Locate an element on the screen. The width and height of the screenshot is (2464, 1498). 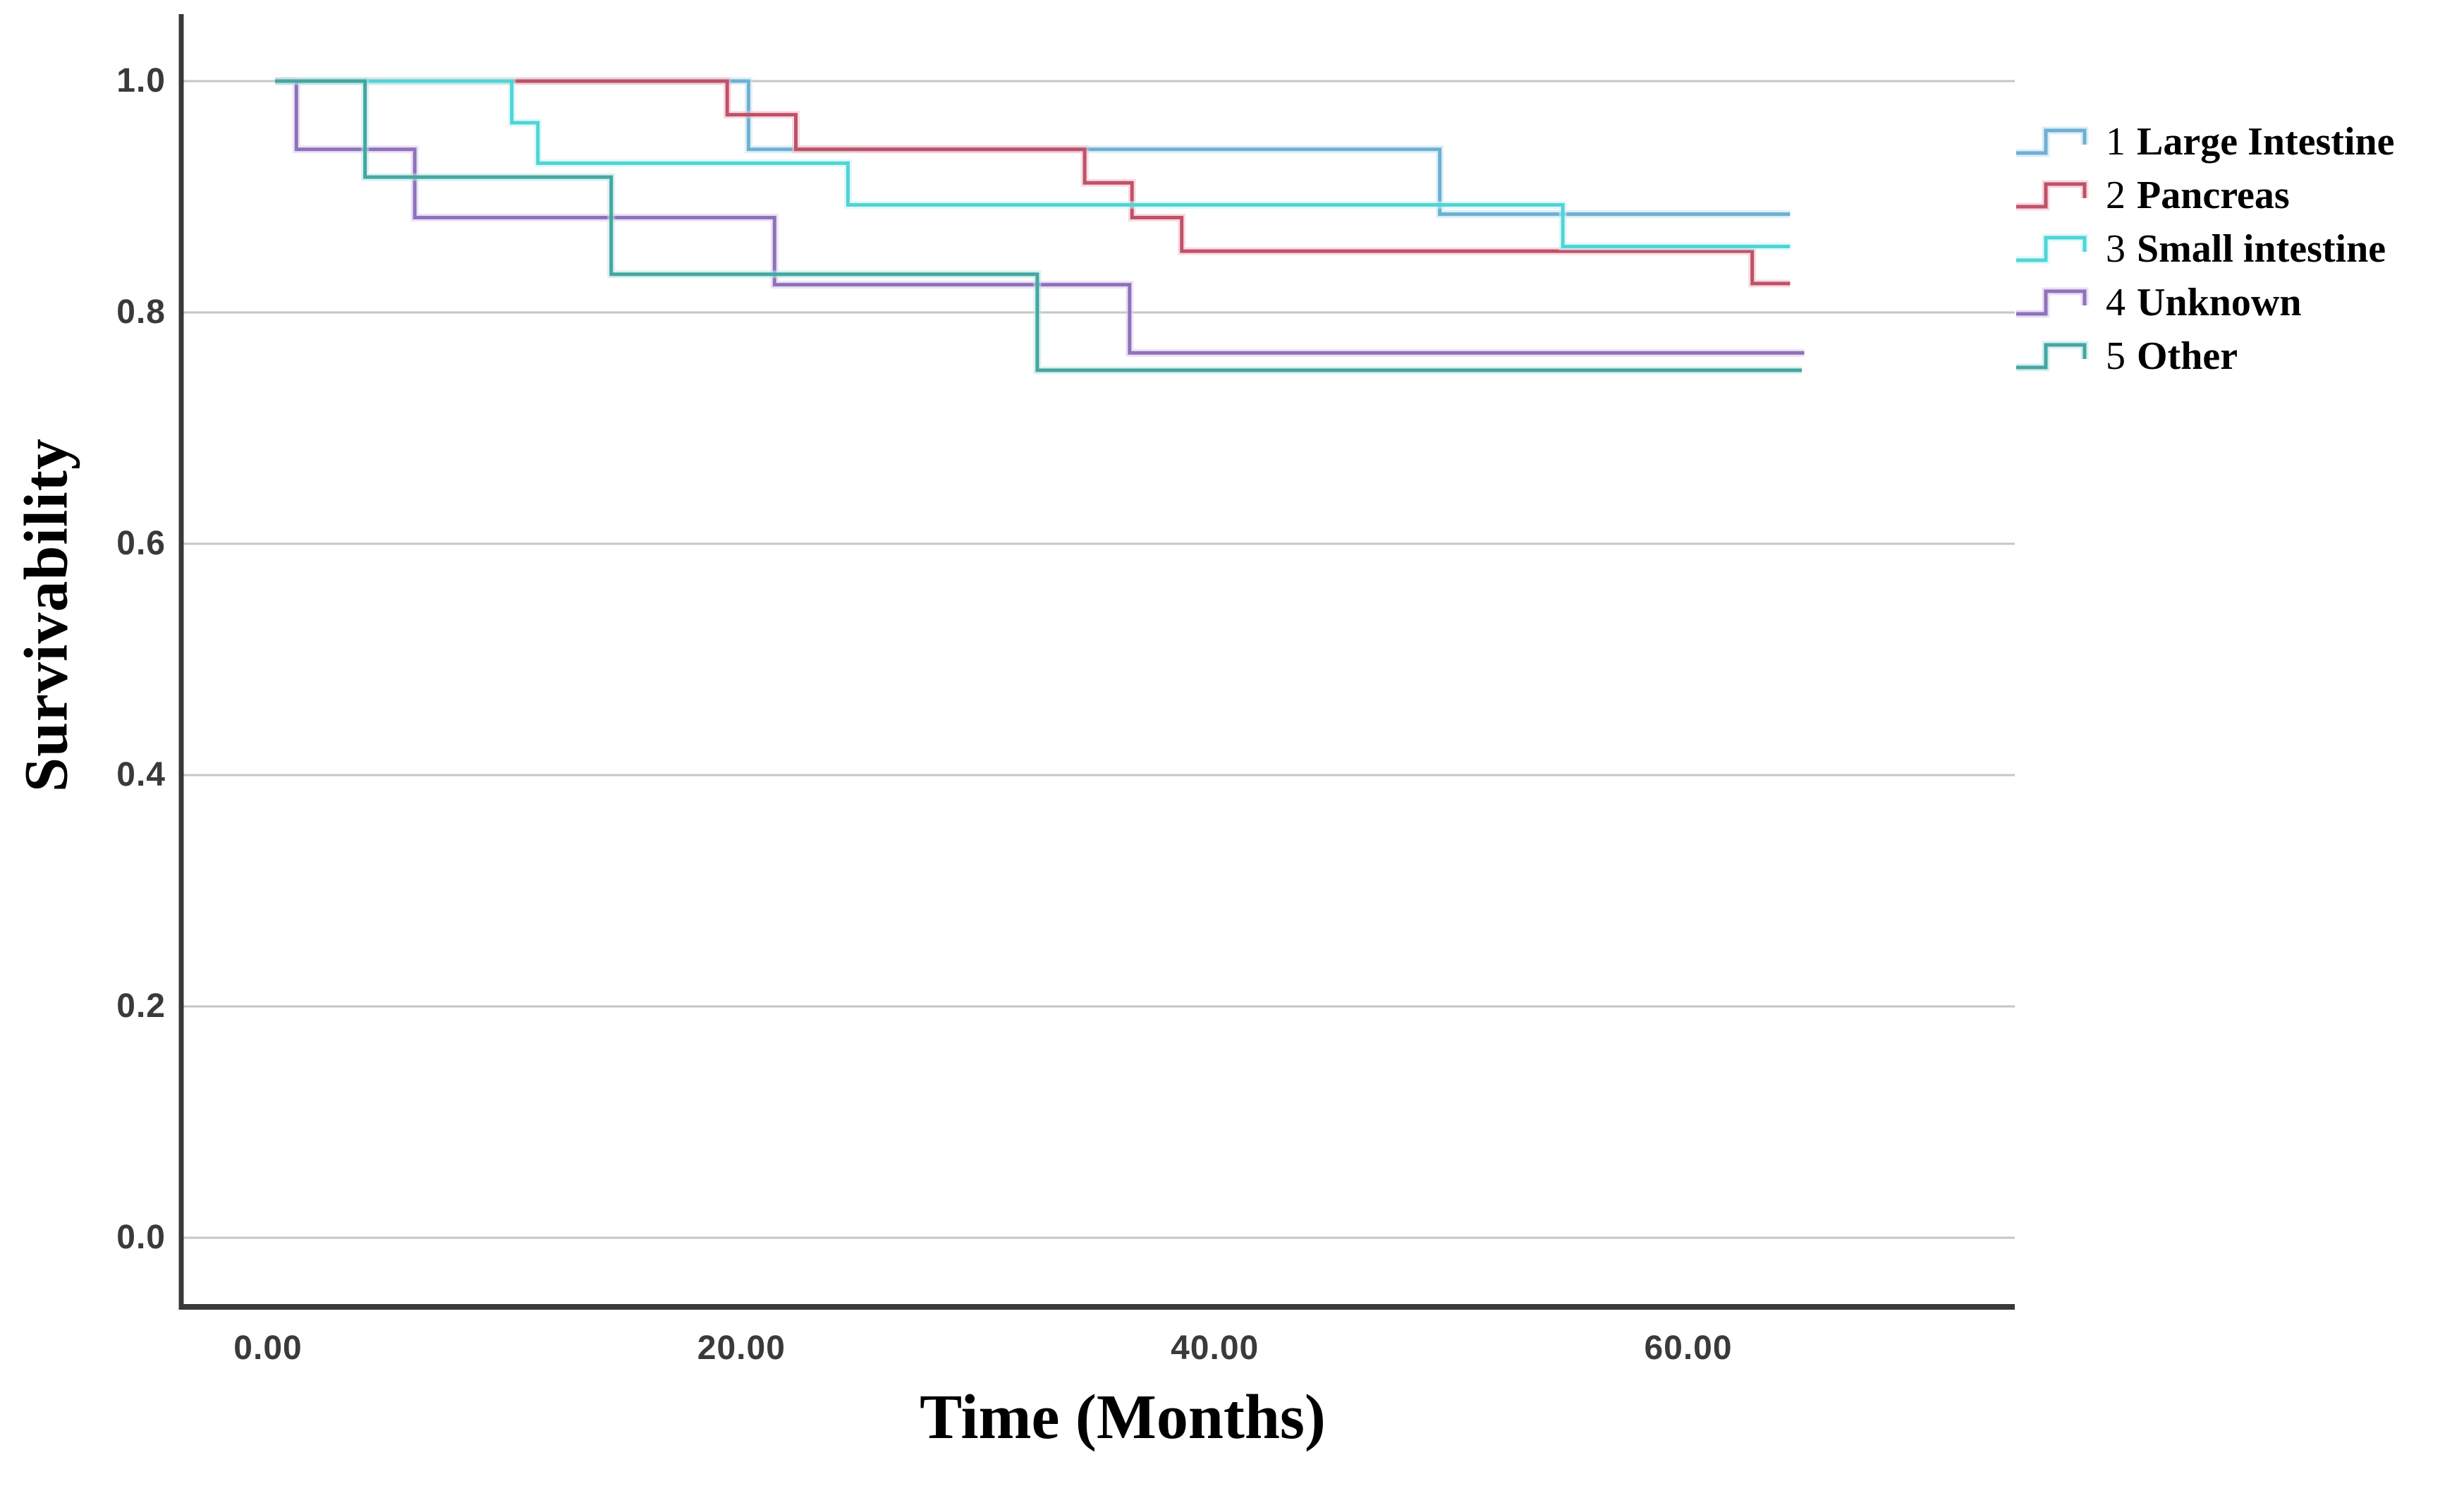
y-tick-label-1.0: 1.0 is located at coordinates (141, 80).